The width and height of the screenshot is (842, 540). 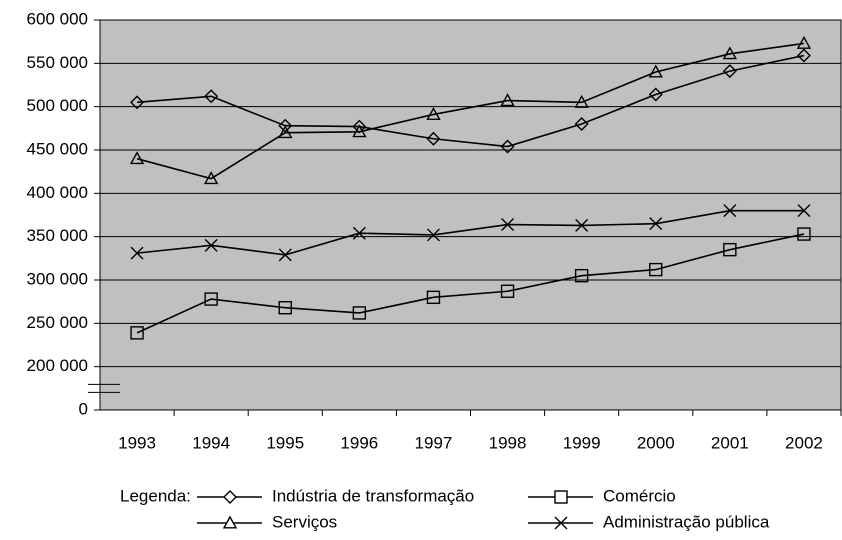 I want to click on x-tick-label: 2000, so click(x=656, y=442).